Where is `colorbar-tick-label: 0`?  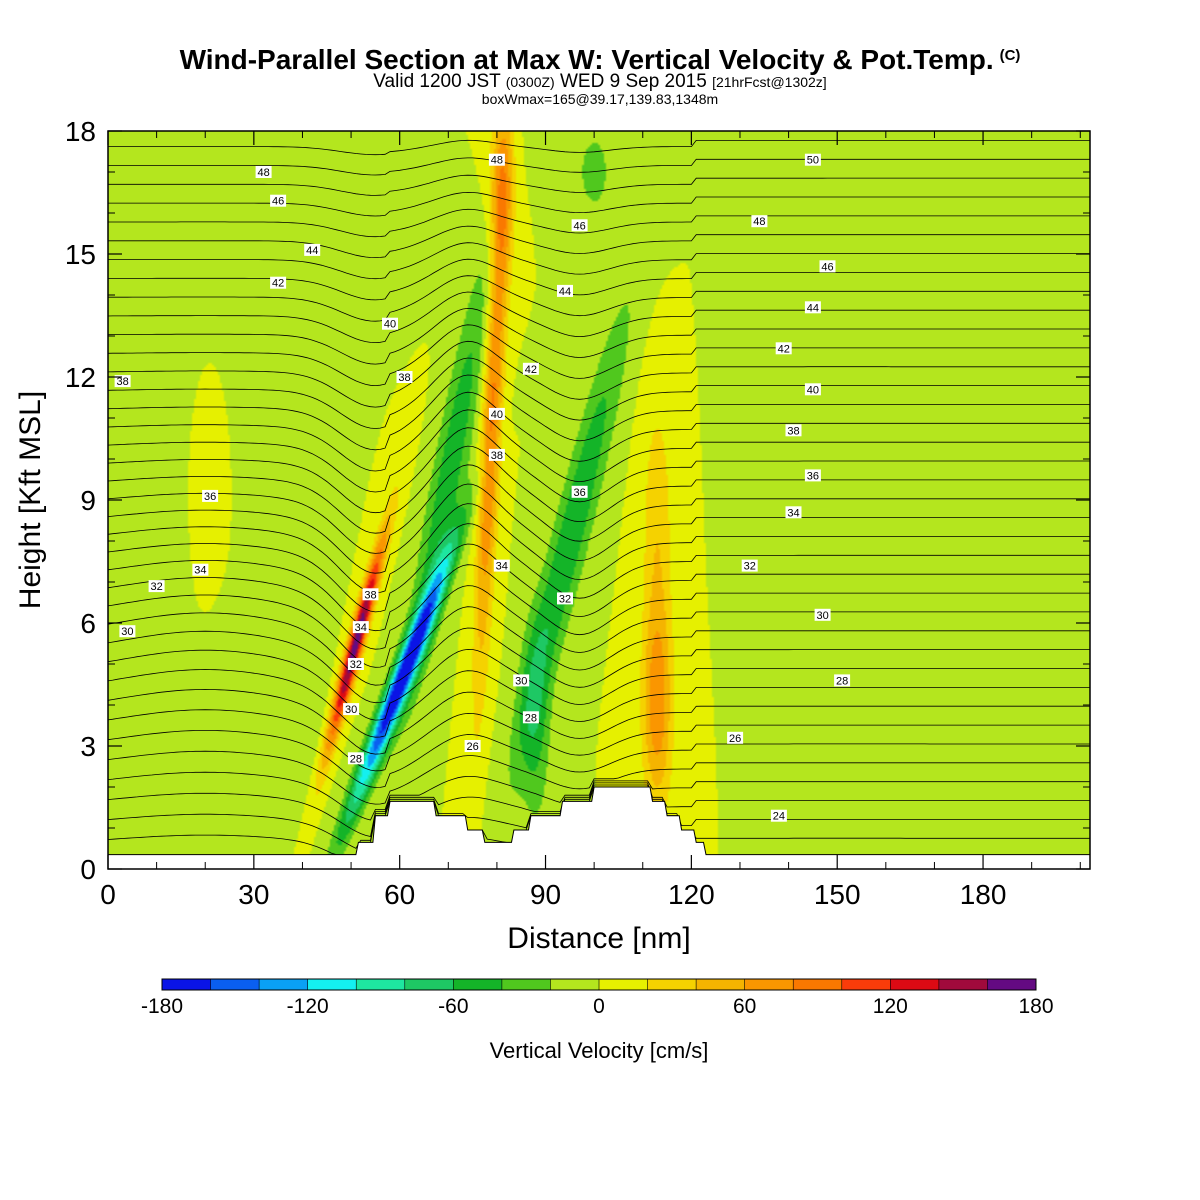 colorbar-tick-label: 0 is located at coordinates (599, 1006).